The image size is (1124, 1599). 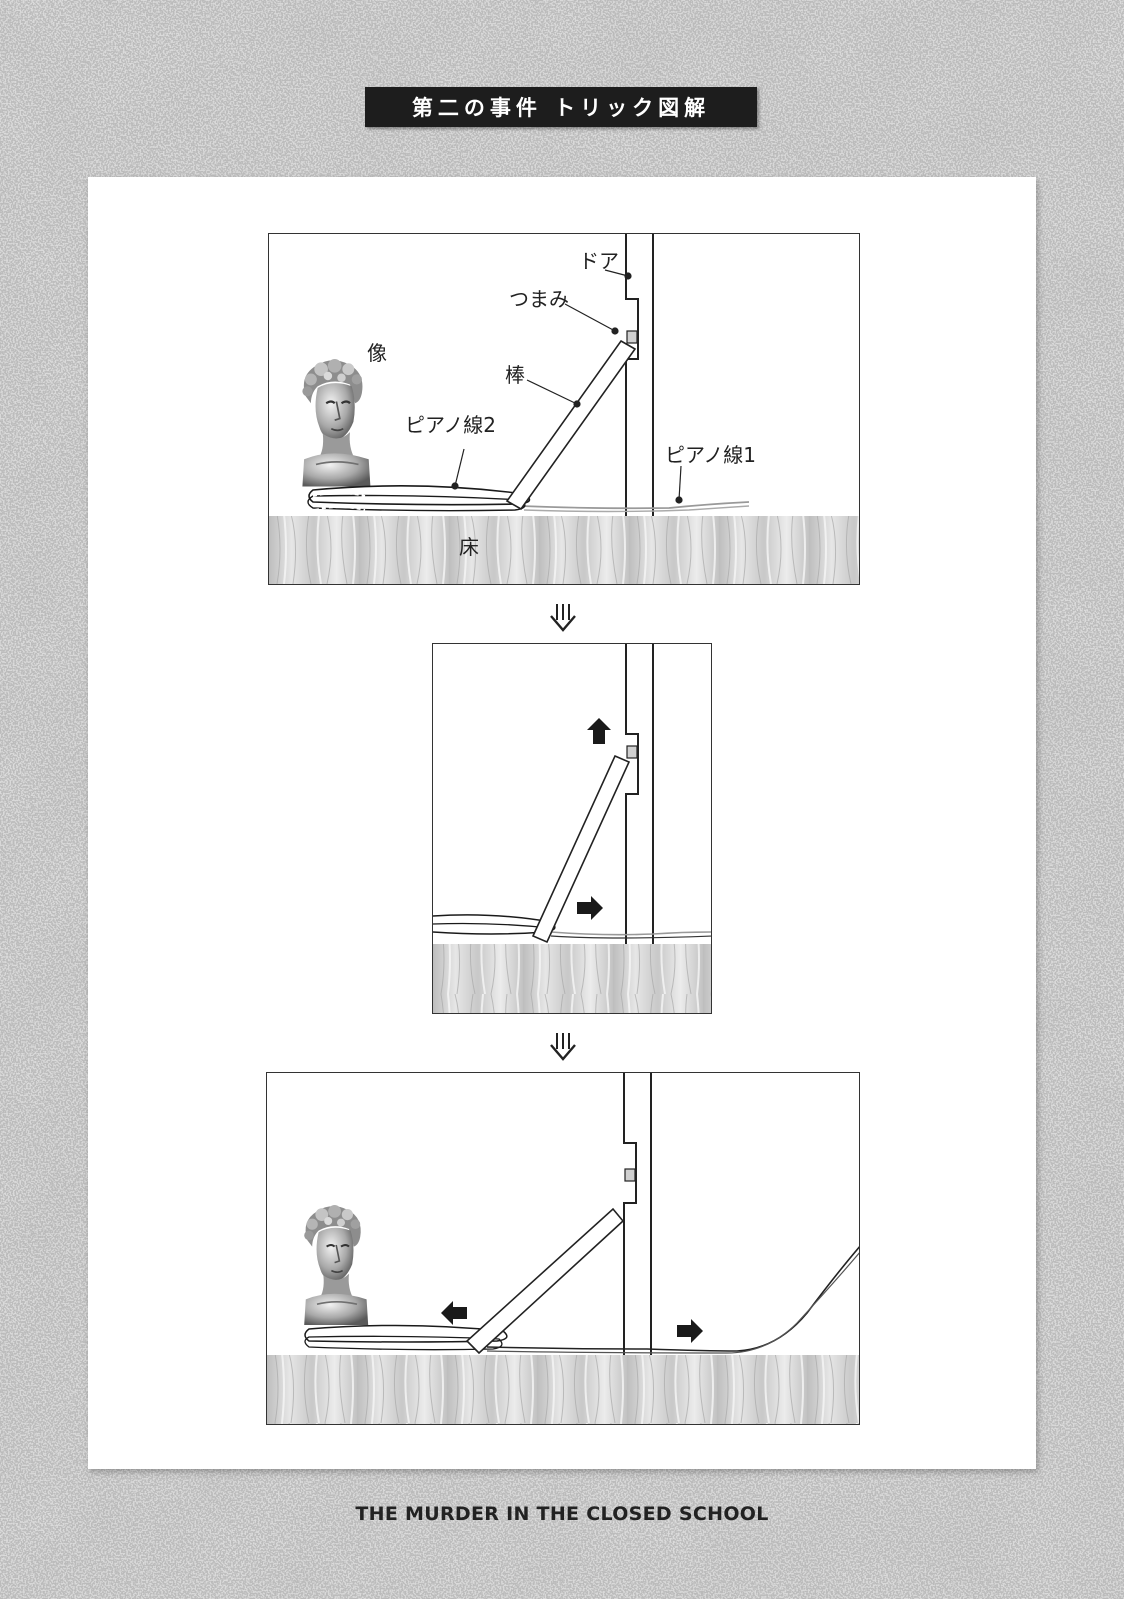 I want to click on footer-title: THE MURDER IN THE CLOSED SCHOOL, so click(x=562, y=1514).